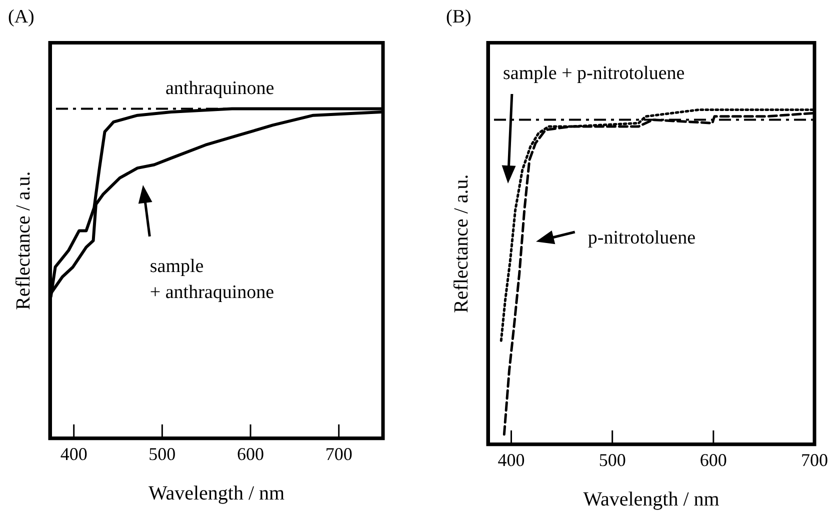 The width and height of the screenshot is (834, 516). Describe the element at coordinates (642, 238) in the screenshot. I see `annotation: p-nitrotoluene` at that location.